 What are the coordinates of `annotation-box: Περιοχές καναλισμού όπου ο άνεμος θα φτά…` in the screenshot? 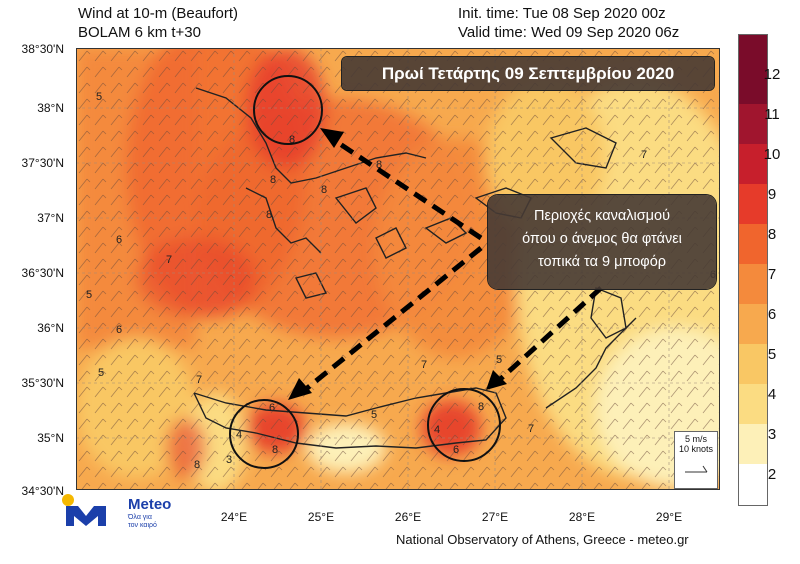 It's located at (602, 242).